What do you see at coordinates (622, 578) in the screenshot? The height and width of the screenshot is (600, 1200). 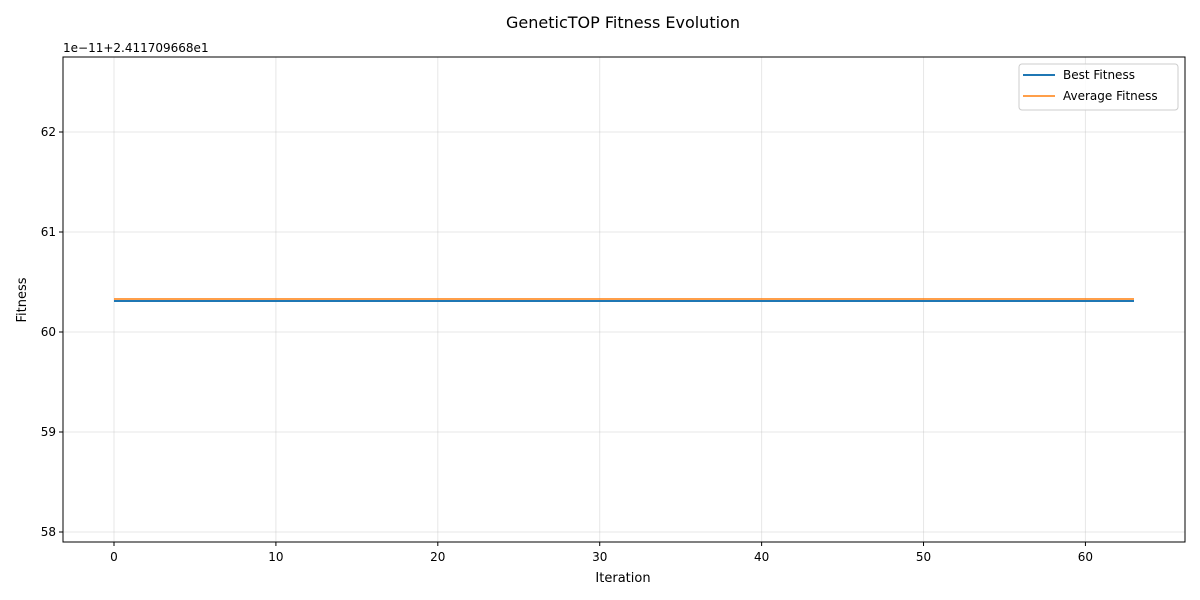 I see `x-axis-label: Iteration` at bounding box center [622, 578].